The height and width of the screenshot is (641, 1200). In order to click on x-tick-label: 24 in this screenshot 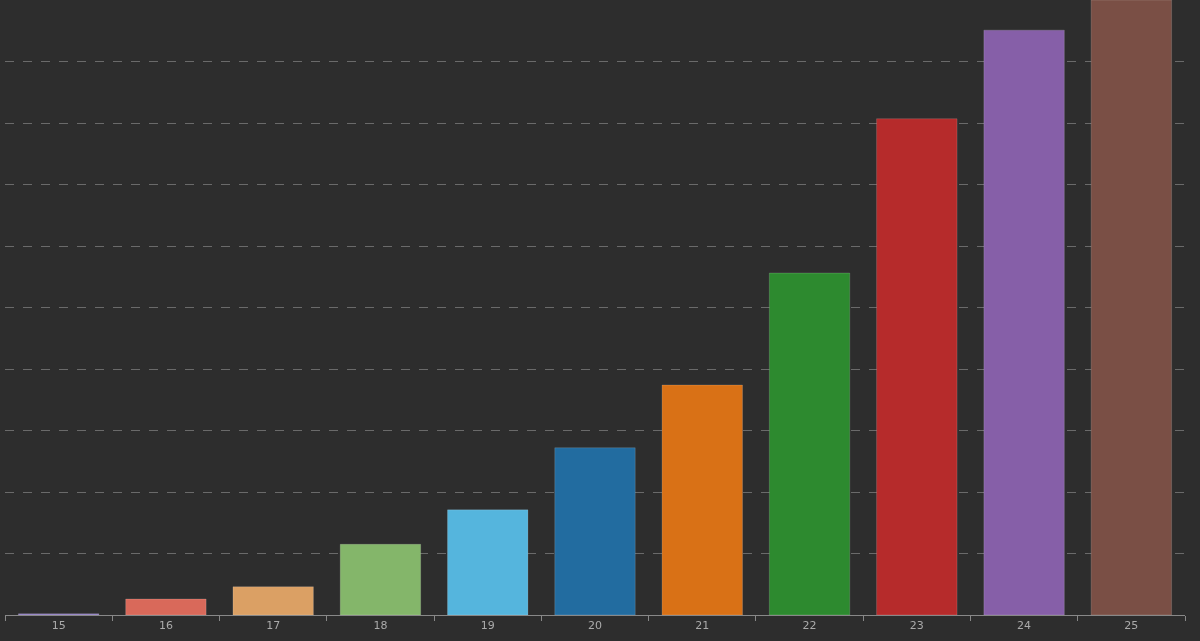, I will do `click(1024, 626)`.